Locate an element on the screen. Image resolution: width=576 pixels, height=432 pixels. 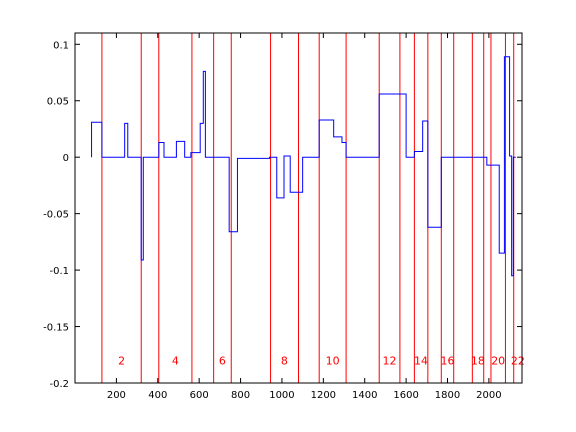
y-tick-label: 0.1 is located at coordinates (61, 45).